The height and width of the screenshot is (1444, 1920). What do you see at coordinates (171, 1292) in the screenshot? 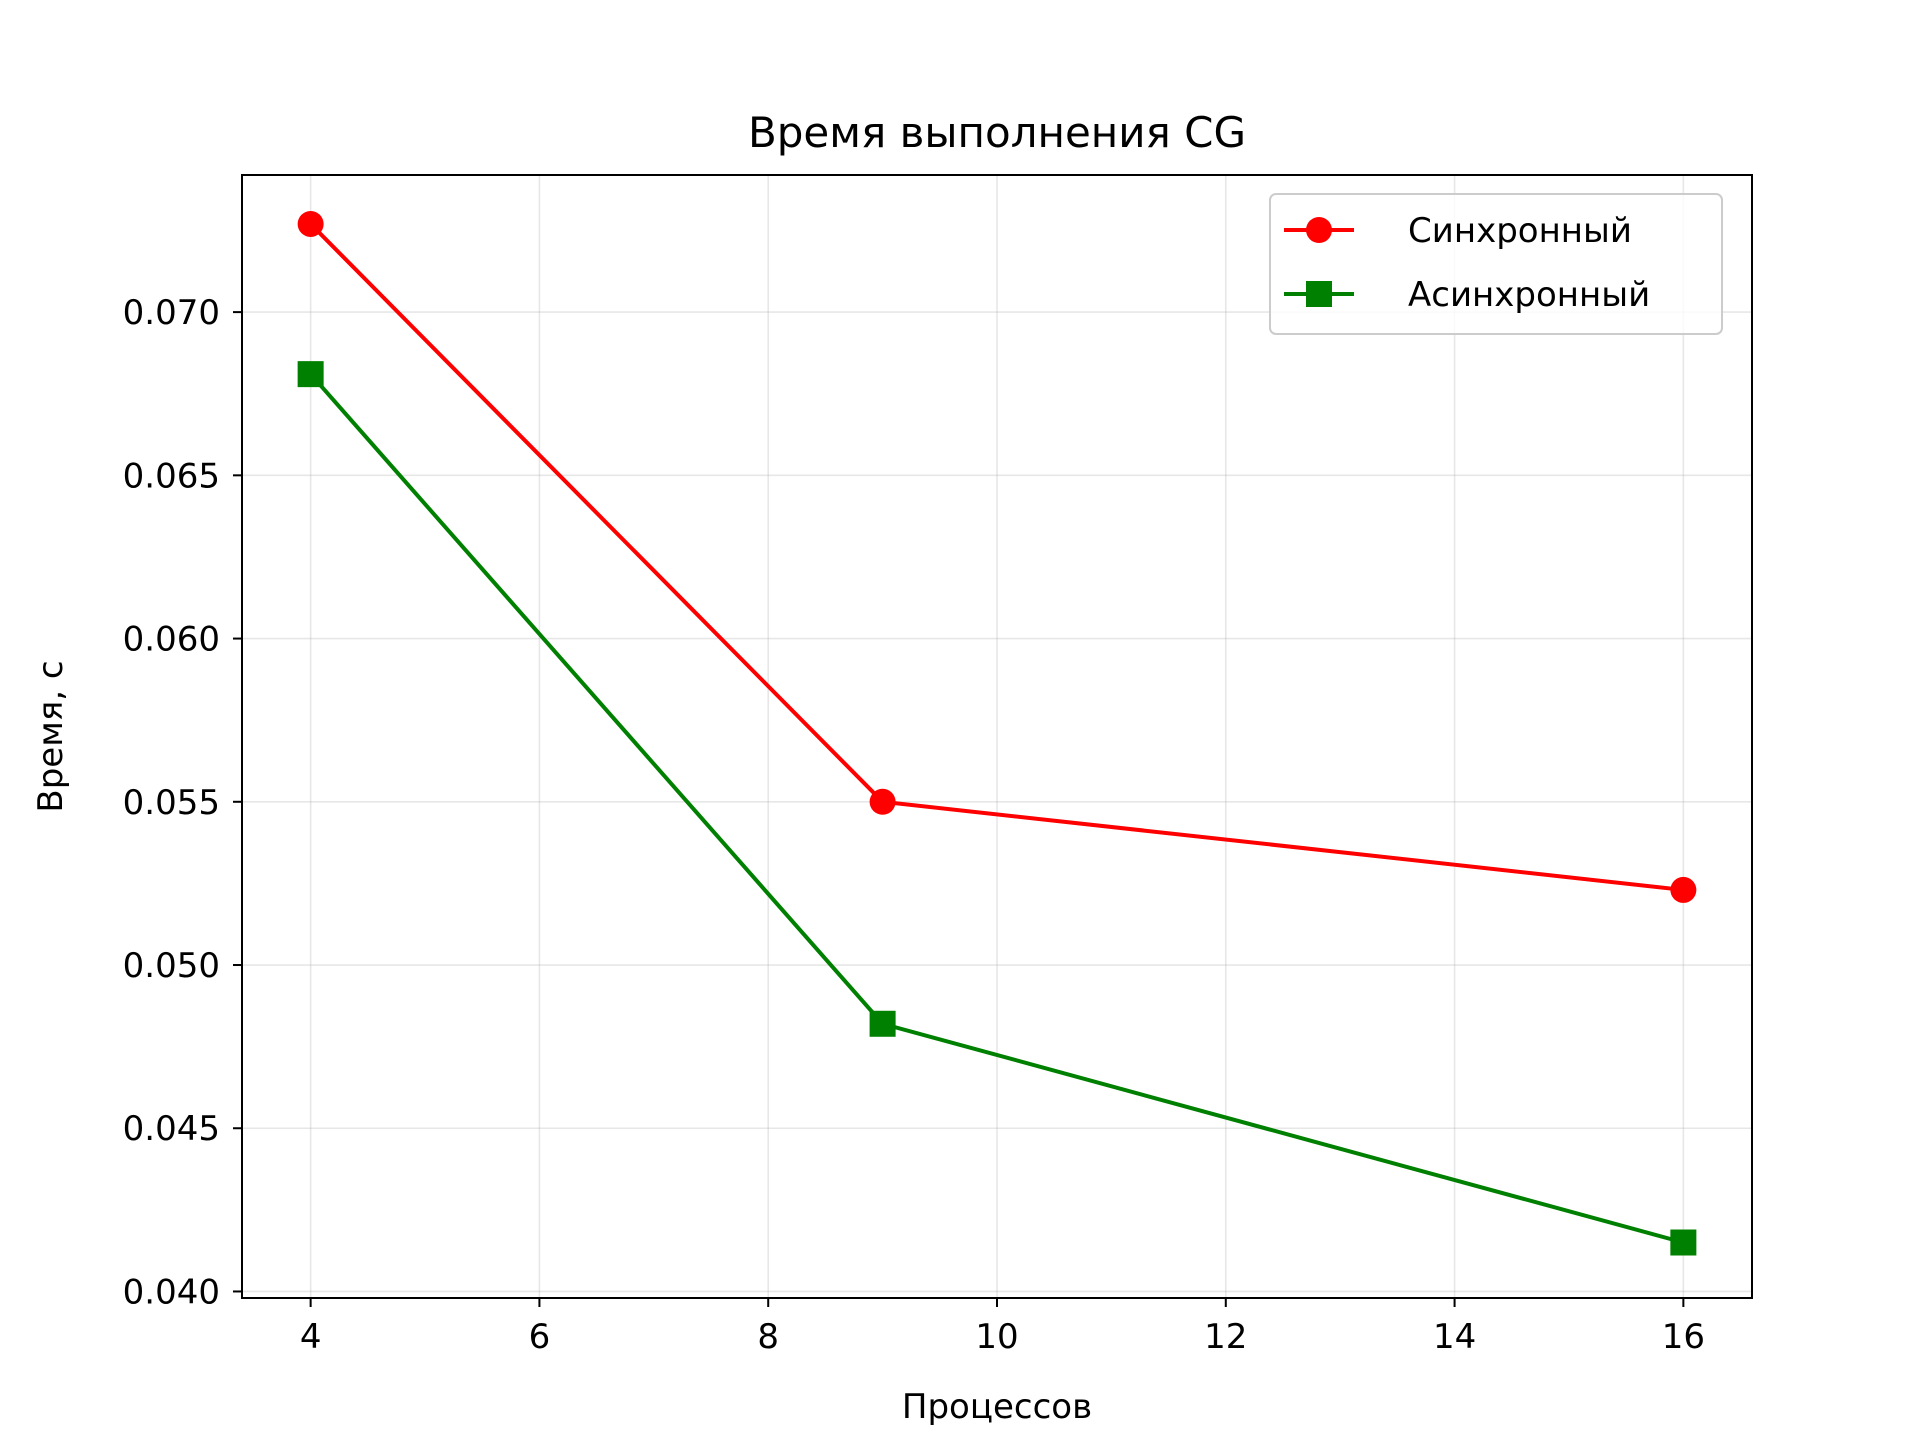
I see `y-tick-label: 0.040` at bounding box center [171, 1292].